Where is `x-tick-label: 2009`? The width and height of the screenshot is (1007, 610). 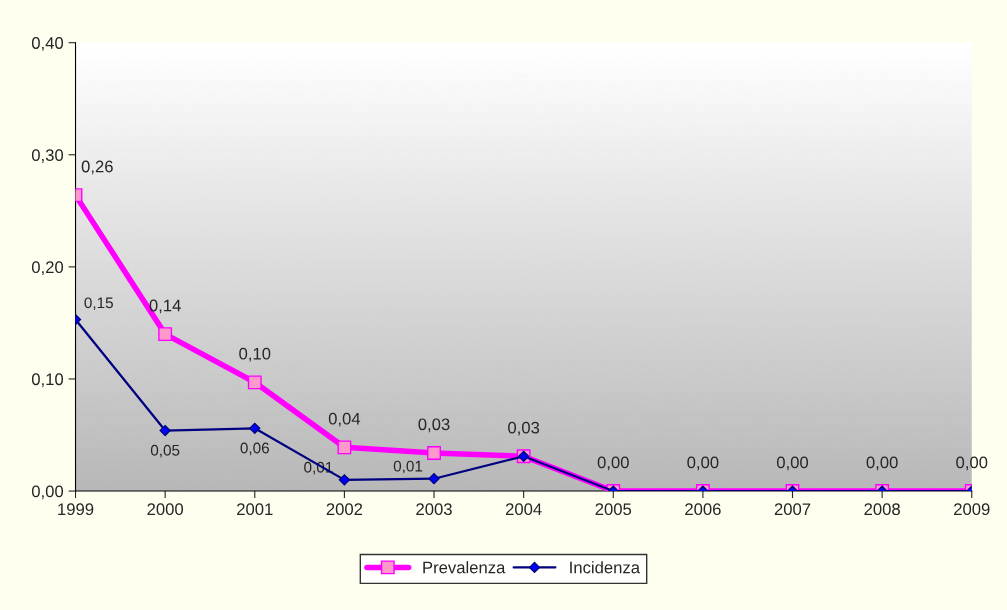 x-tick-label: 2009 is located at coordinates (972, 509).